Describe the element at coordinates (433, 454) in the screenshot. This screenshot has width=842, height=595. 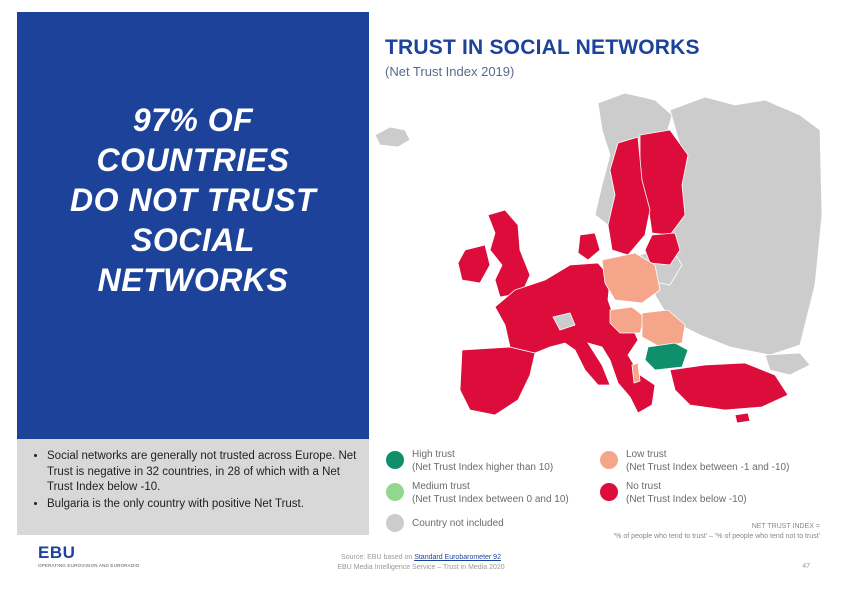
I see `legend-label: High trust` at that location.